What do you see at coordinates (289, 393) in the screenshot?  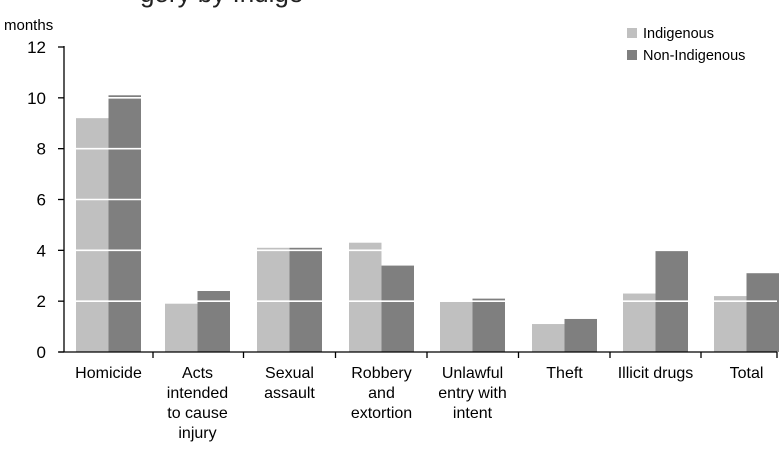 I see `x-category-label-line: assault` at bounding box center [289, 393].